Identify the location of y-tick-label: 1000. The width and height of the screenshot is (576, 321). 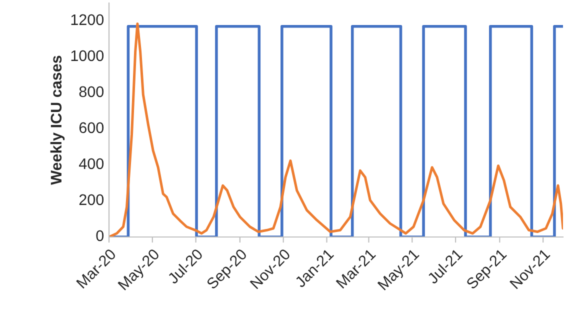
(87, 56).